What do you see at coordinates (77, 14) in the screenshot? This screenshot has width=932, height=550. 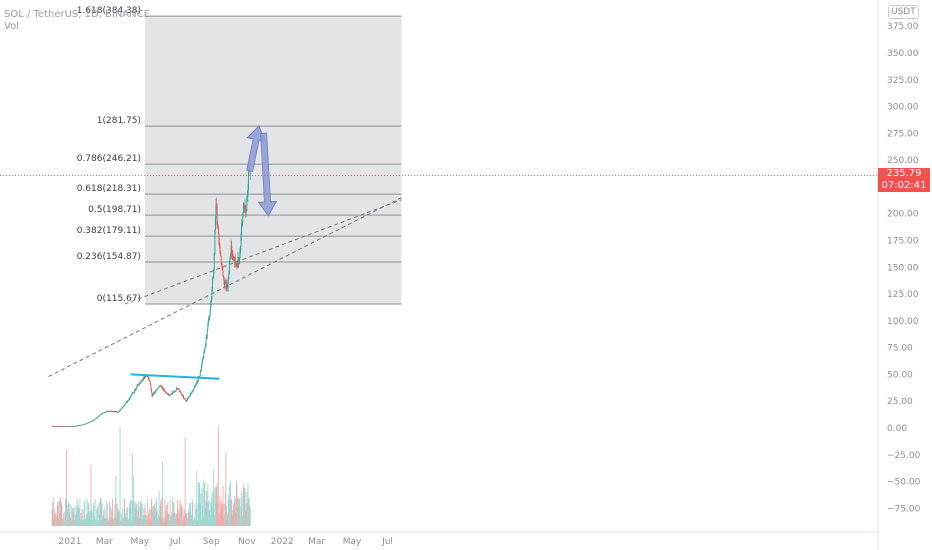 I see `symbol-title: SOL / TetherUS, 1D, BINANCE` at bounding box center [77, 14].